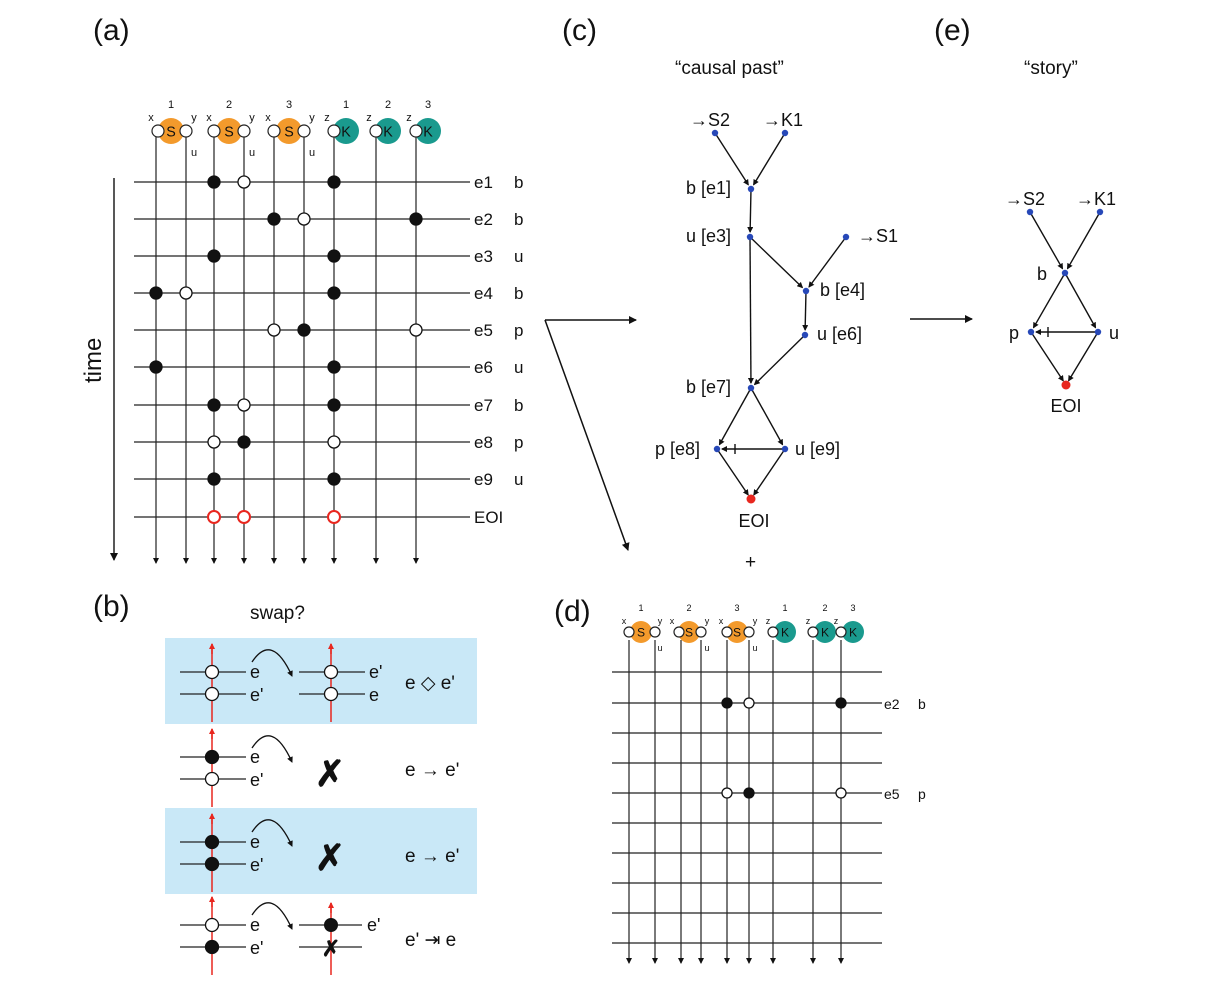 The width and height of the screenshot is (1220, 988). What do you see at coordinates (825, 633) in the screenshot?
I see `agent-letter: K` at bounding box center [825, 633].